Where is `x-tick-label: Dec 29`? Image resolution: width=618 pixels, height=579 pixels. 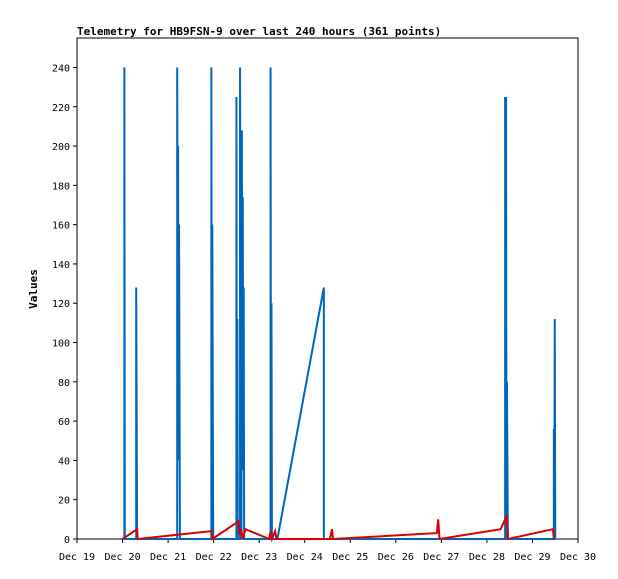 x-tick-label: Dec 29 is located at coordinates (532, 557).